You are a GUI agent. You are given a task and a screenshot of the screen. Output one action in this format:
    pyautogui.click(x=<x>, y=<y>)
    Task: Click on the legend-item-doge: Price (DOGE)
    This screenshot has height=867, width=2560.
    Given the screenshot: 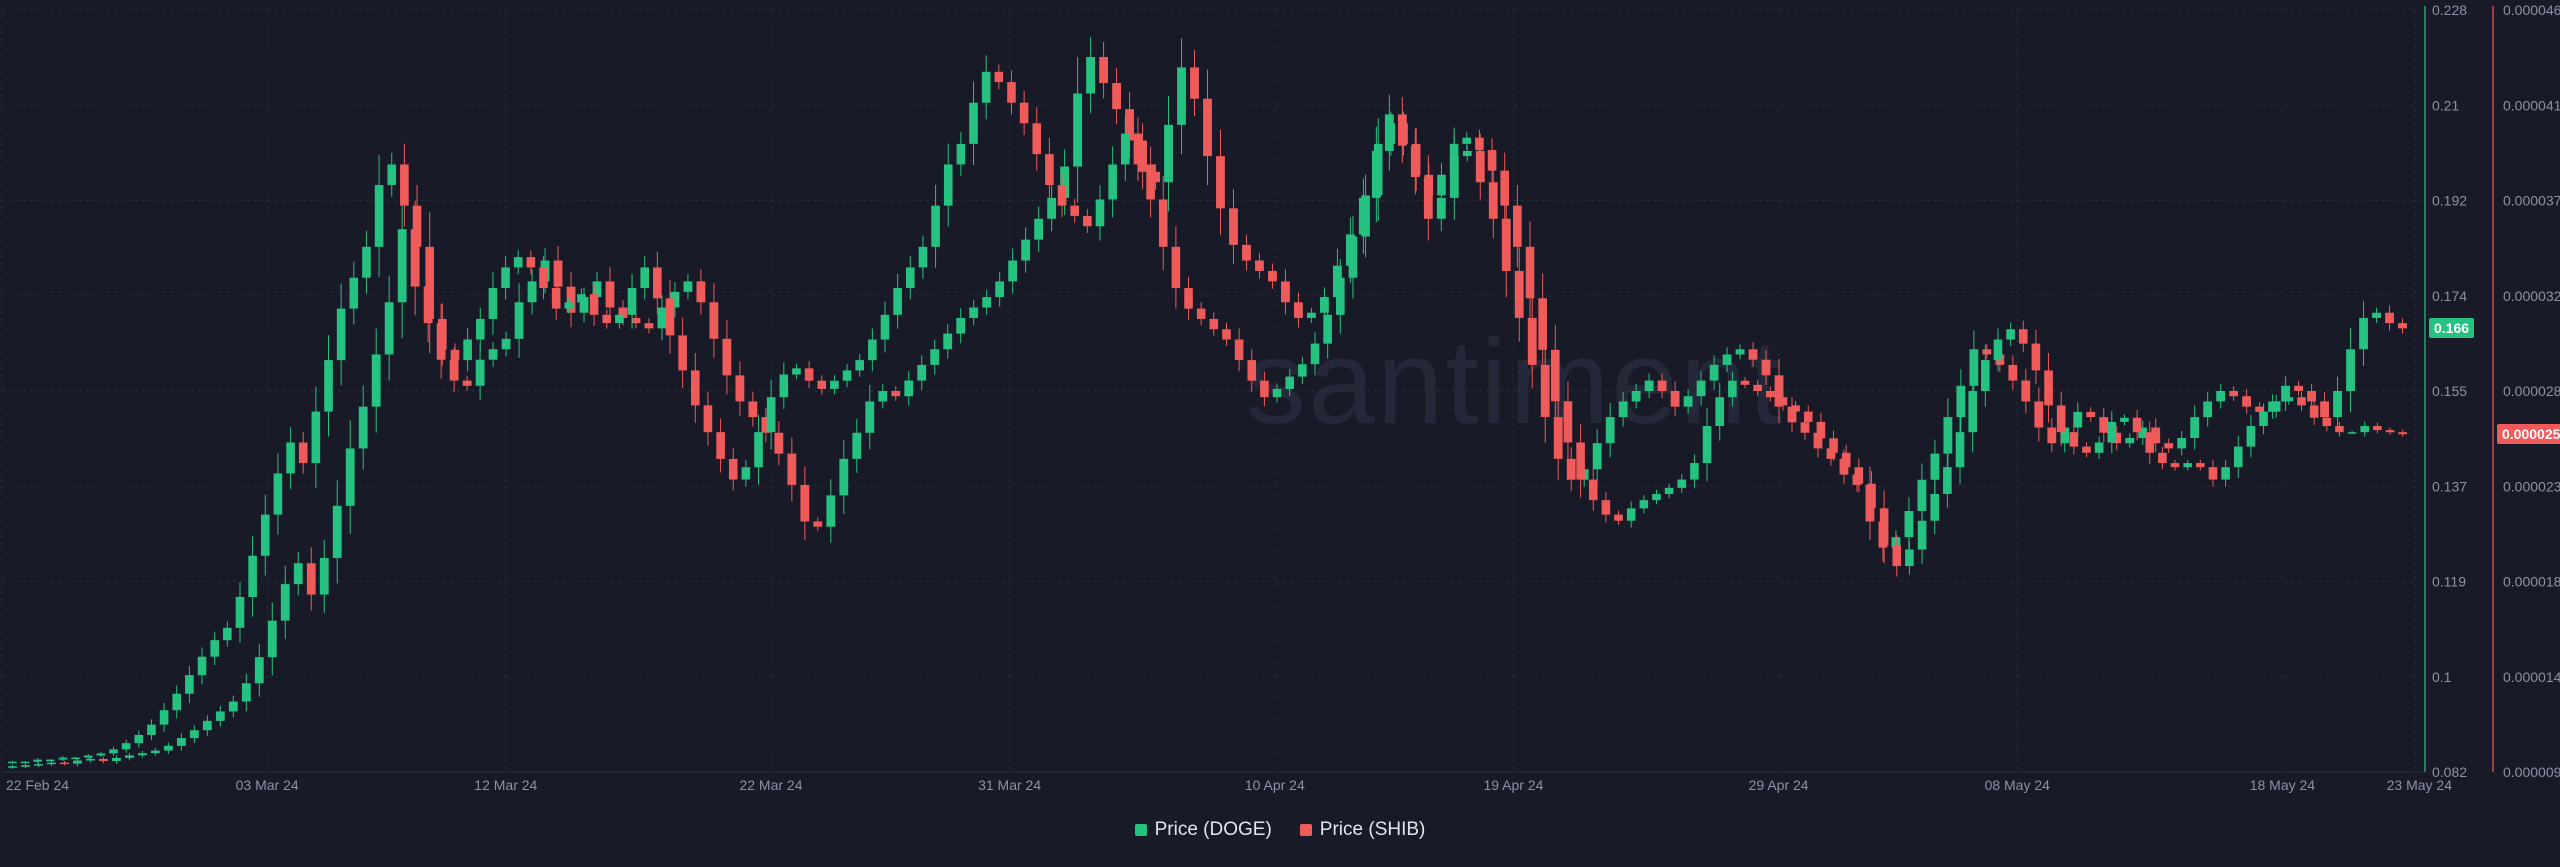 What is the action you would take?
    pyautogui.click(x=1203, y=830)
    